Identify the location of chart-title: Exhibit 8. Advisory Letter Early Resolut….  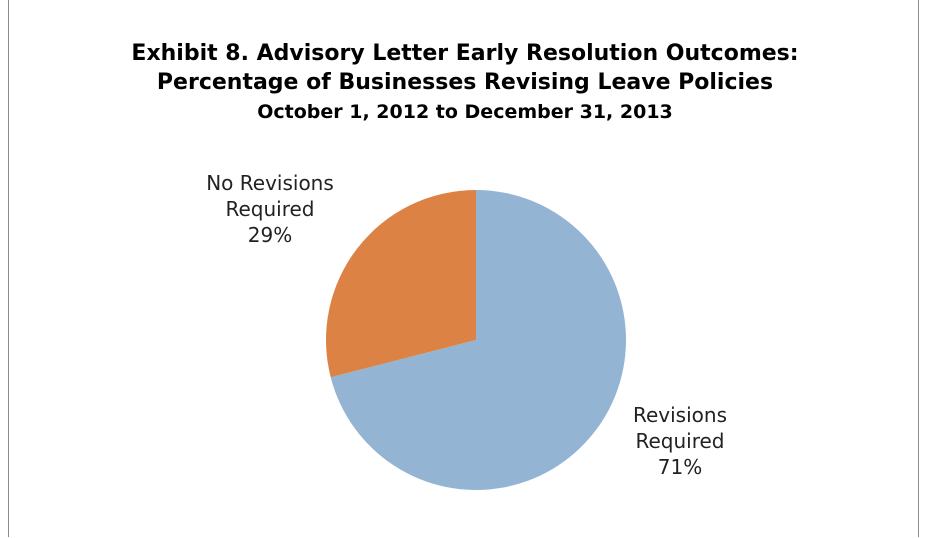
(464, 53).